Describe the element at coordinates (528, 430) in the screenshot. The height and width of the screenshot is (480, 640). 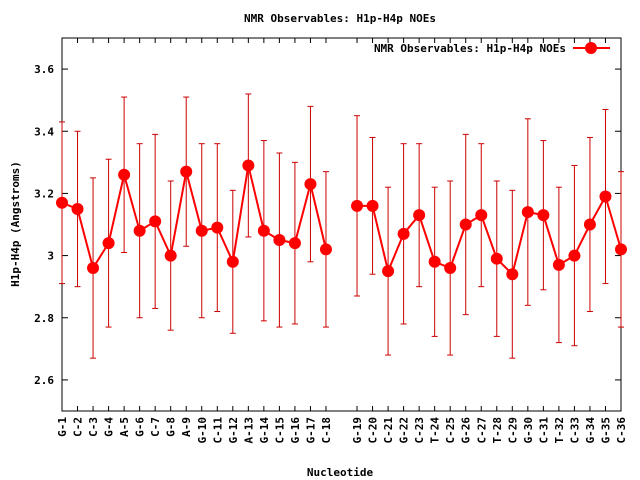
I see `x-tick-label: G-30` at that location.